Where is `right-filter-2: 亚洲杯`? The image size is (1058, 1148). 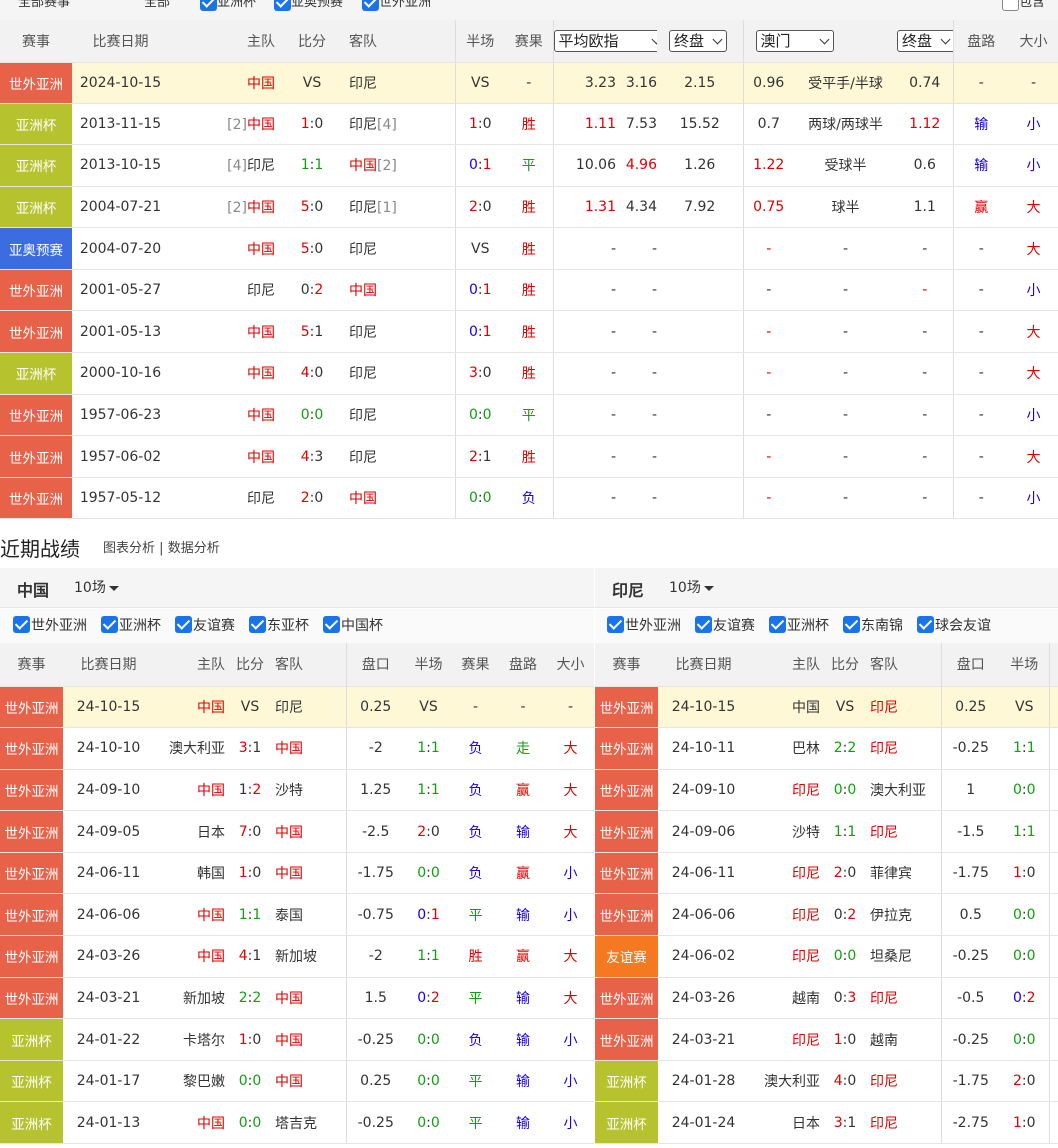 right-filter-2: 亚洲杯 is located at coordinates (799, 625).